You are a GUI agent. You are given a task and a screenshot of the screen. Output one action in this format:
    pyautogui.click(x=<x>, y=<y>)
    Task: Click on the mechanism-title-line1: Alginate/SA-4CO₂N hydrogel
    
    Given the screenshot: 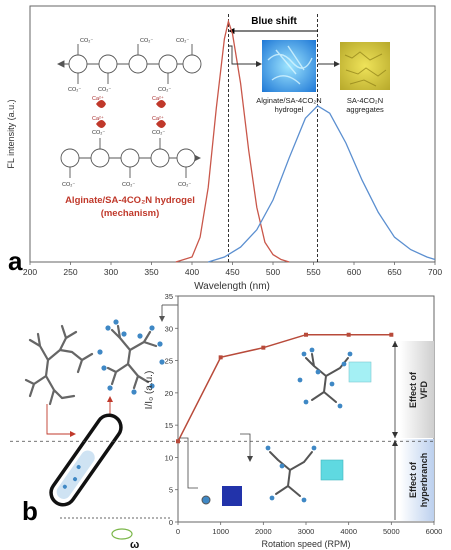 What is the action you would take?
    pyautogui.click(x=130, y=200)
    